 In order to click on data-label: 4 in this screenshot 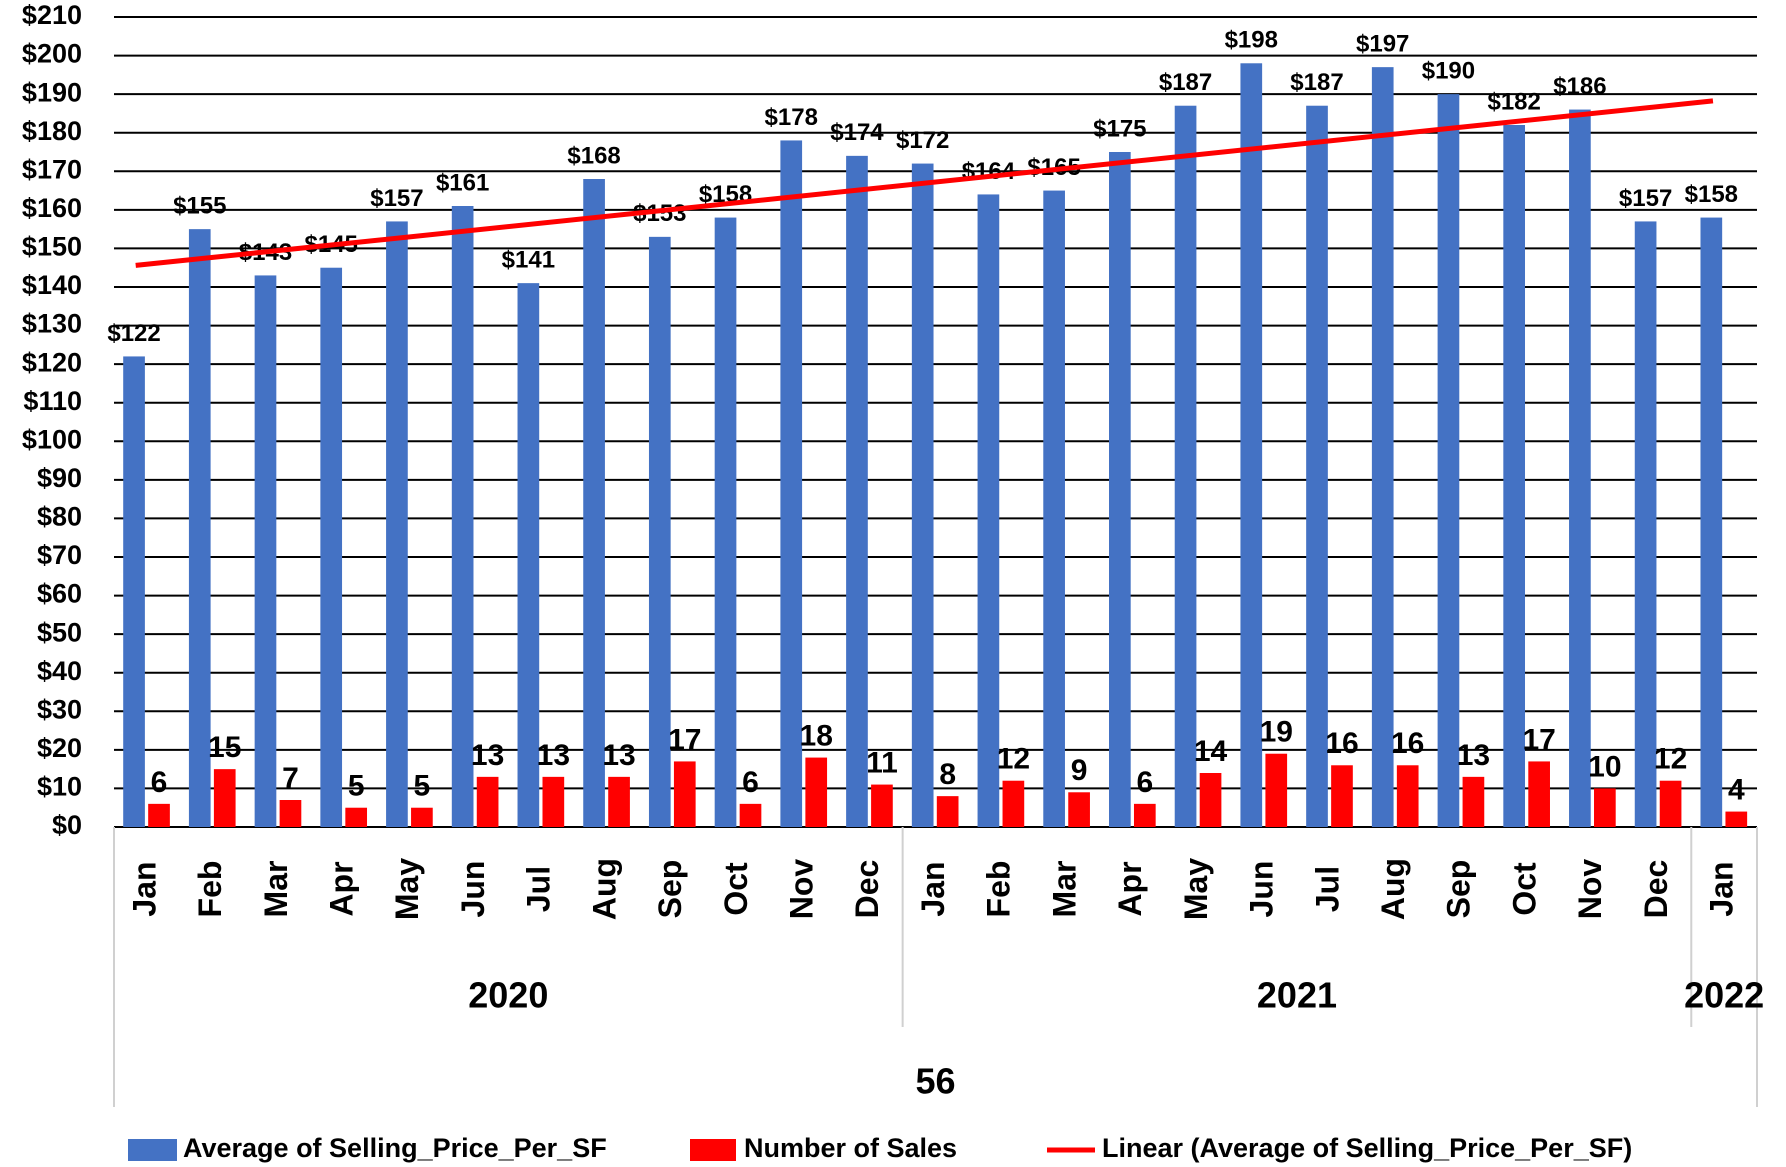, I will do `click(1736, 789)`.